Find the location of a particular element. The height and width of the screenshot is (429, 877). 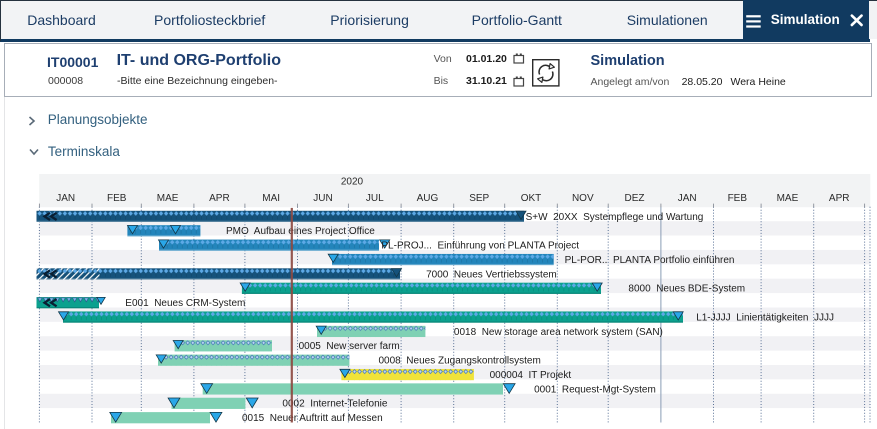

svg-text: JUL is located at coordinates (375, 198).